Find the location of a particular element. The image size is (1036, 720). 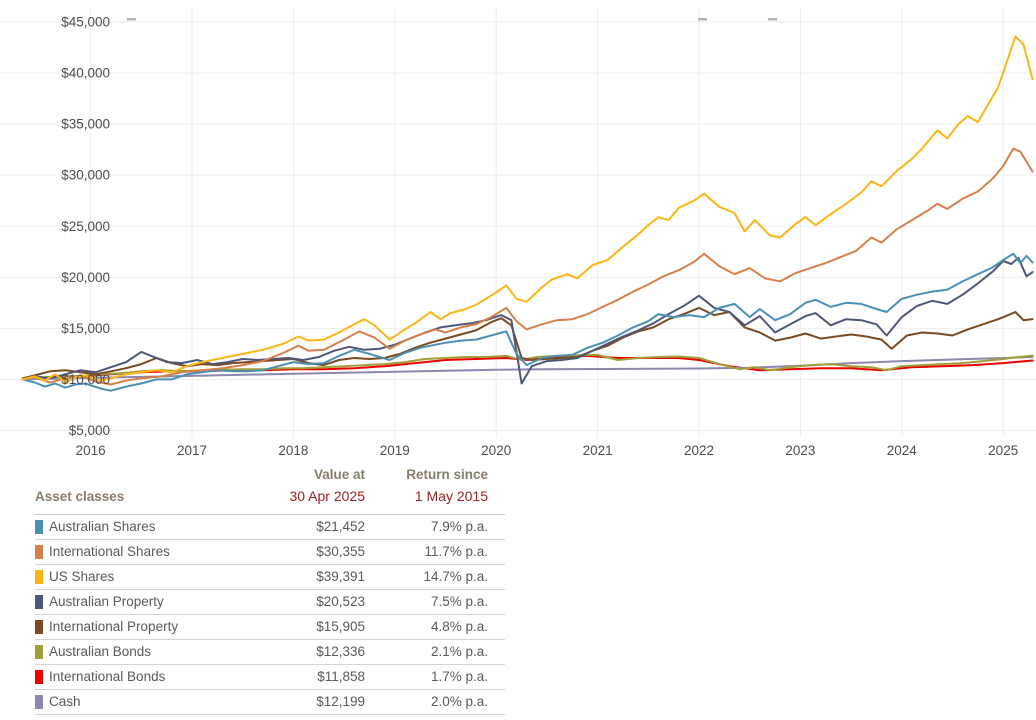

asset-class-name: Australian Shares is located at coordinates (102, 527).